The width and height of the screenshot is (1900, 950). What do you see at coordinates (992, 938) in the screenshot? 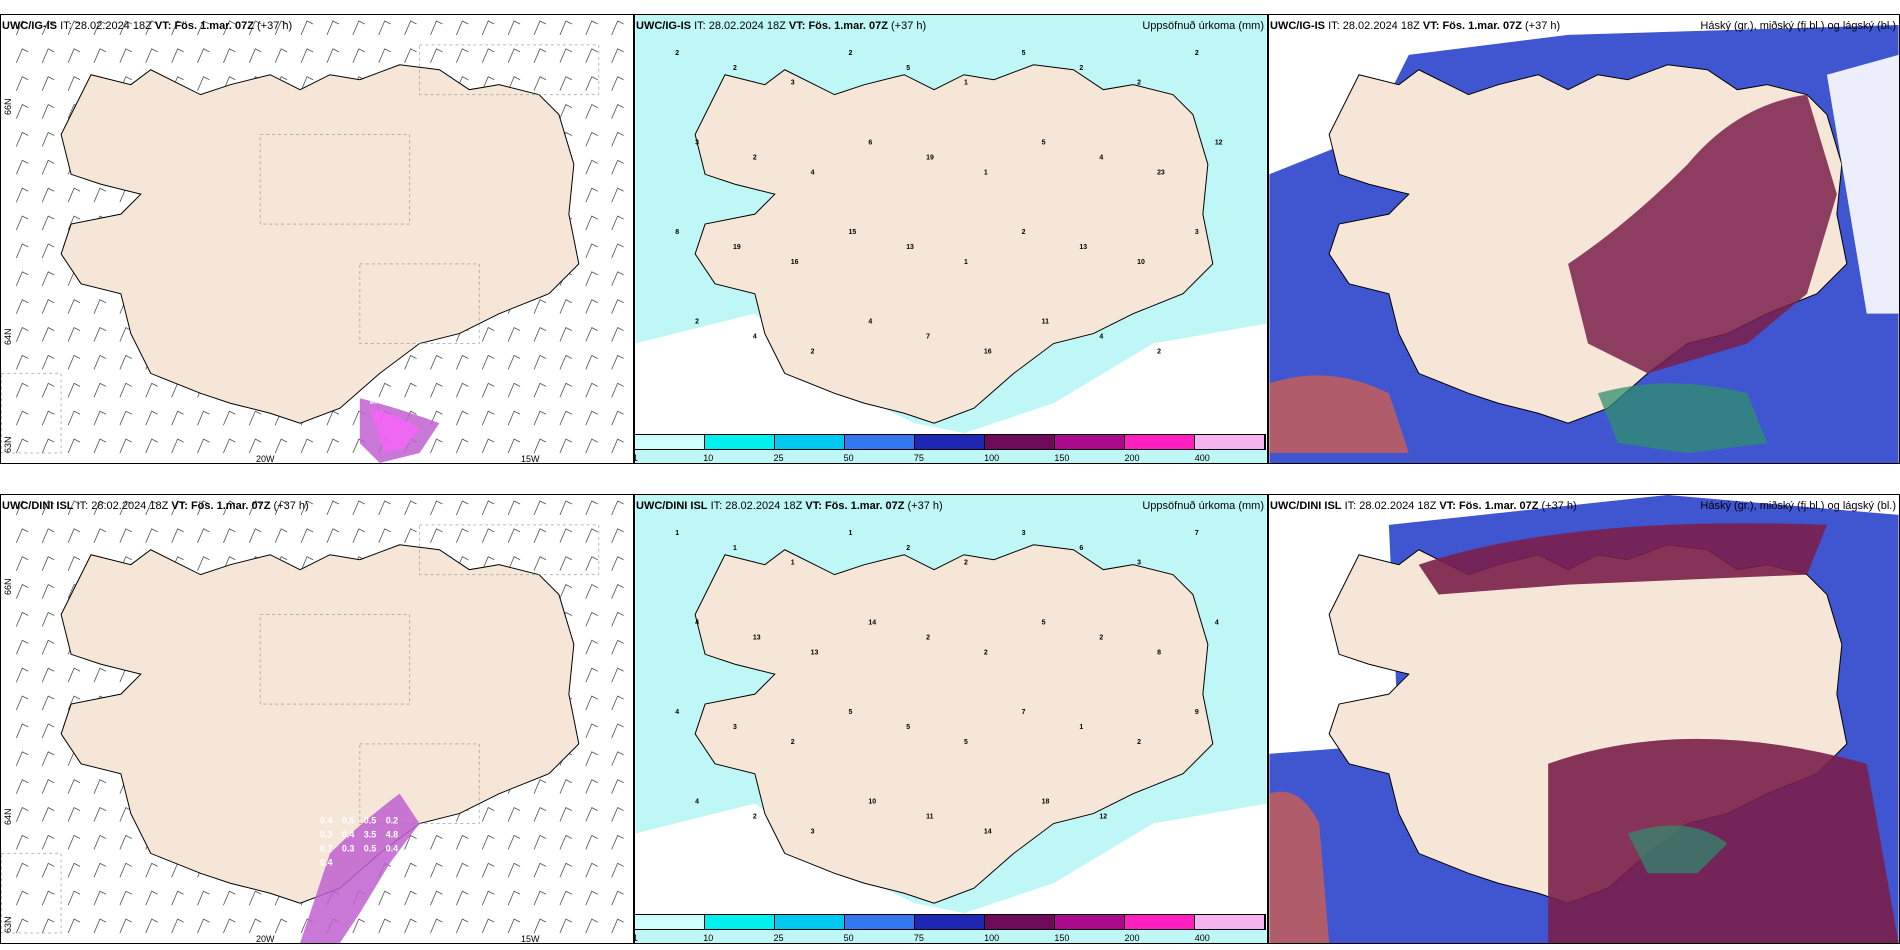
I see `colorbar-label: 100` at bounding box center [992, 938].